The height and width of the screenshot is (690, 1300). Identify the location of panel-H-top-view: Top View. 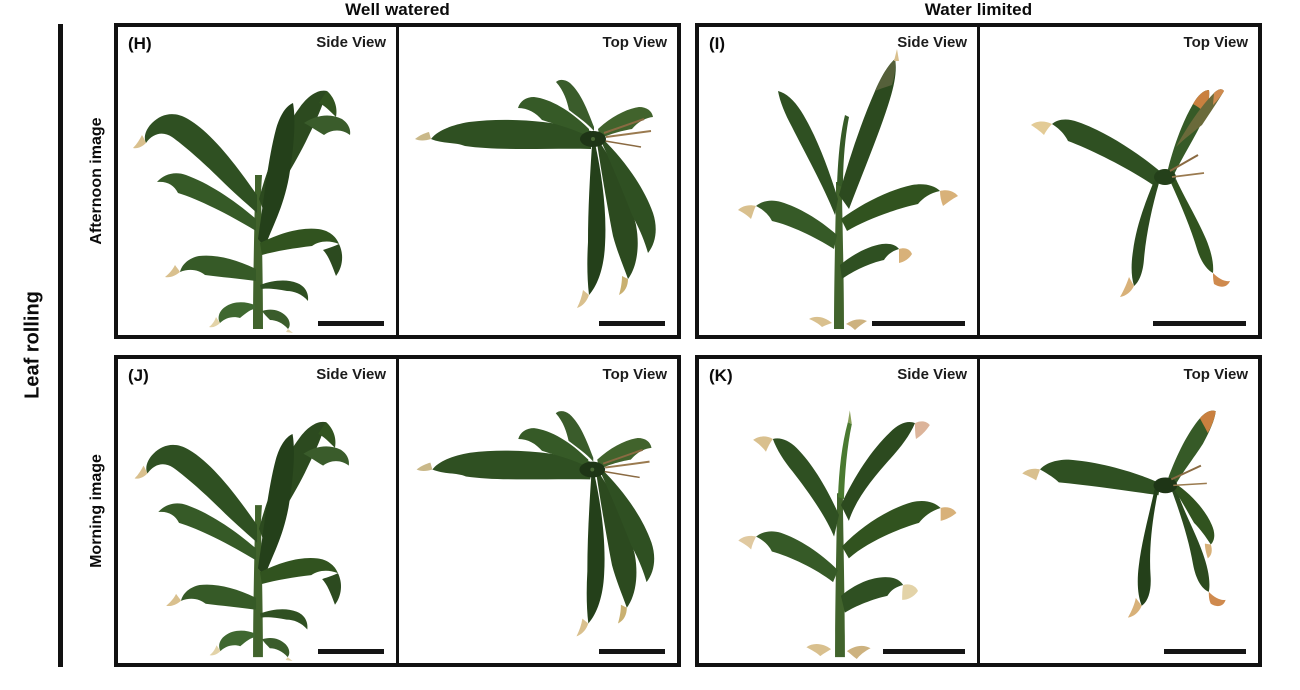
(536, 181).